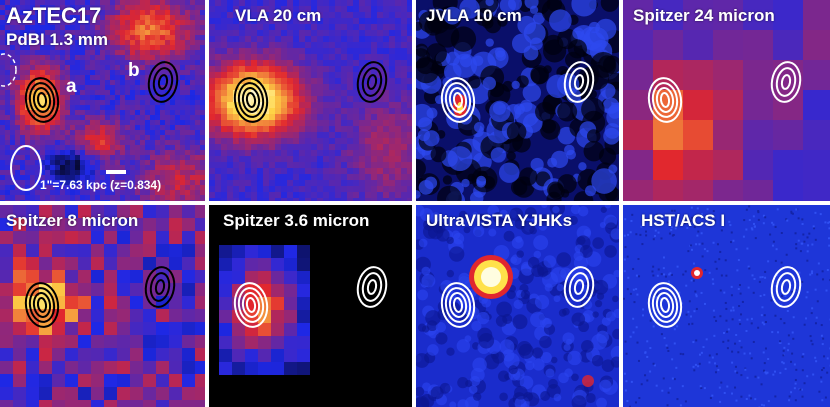 Image resolution: width=830 pixels, height=407 pixels. Describe the element at coordinates (517, 100) in the screenshot. I see `panel-image` at that location.